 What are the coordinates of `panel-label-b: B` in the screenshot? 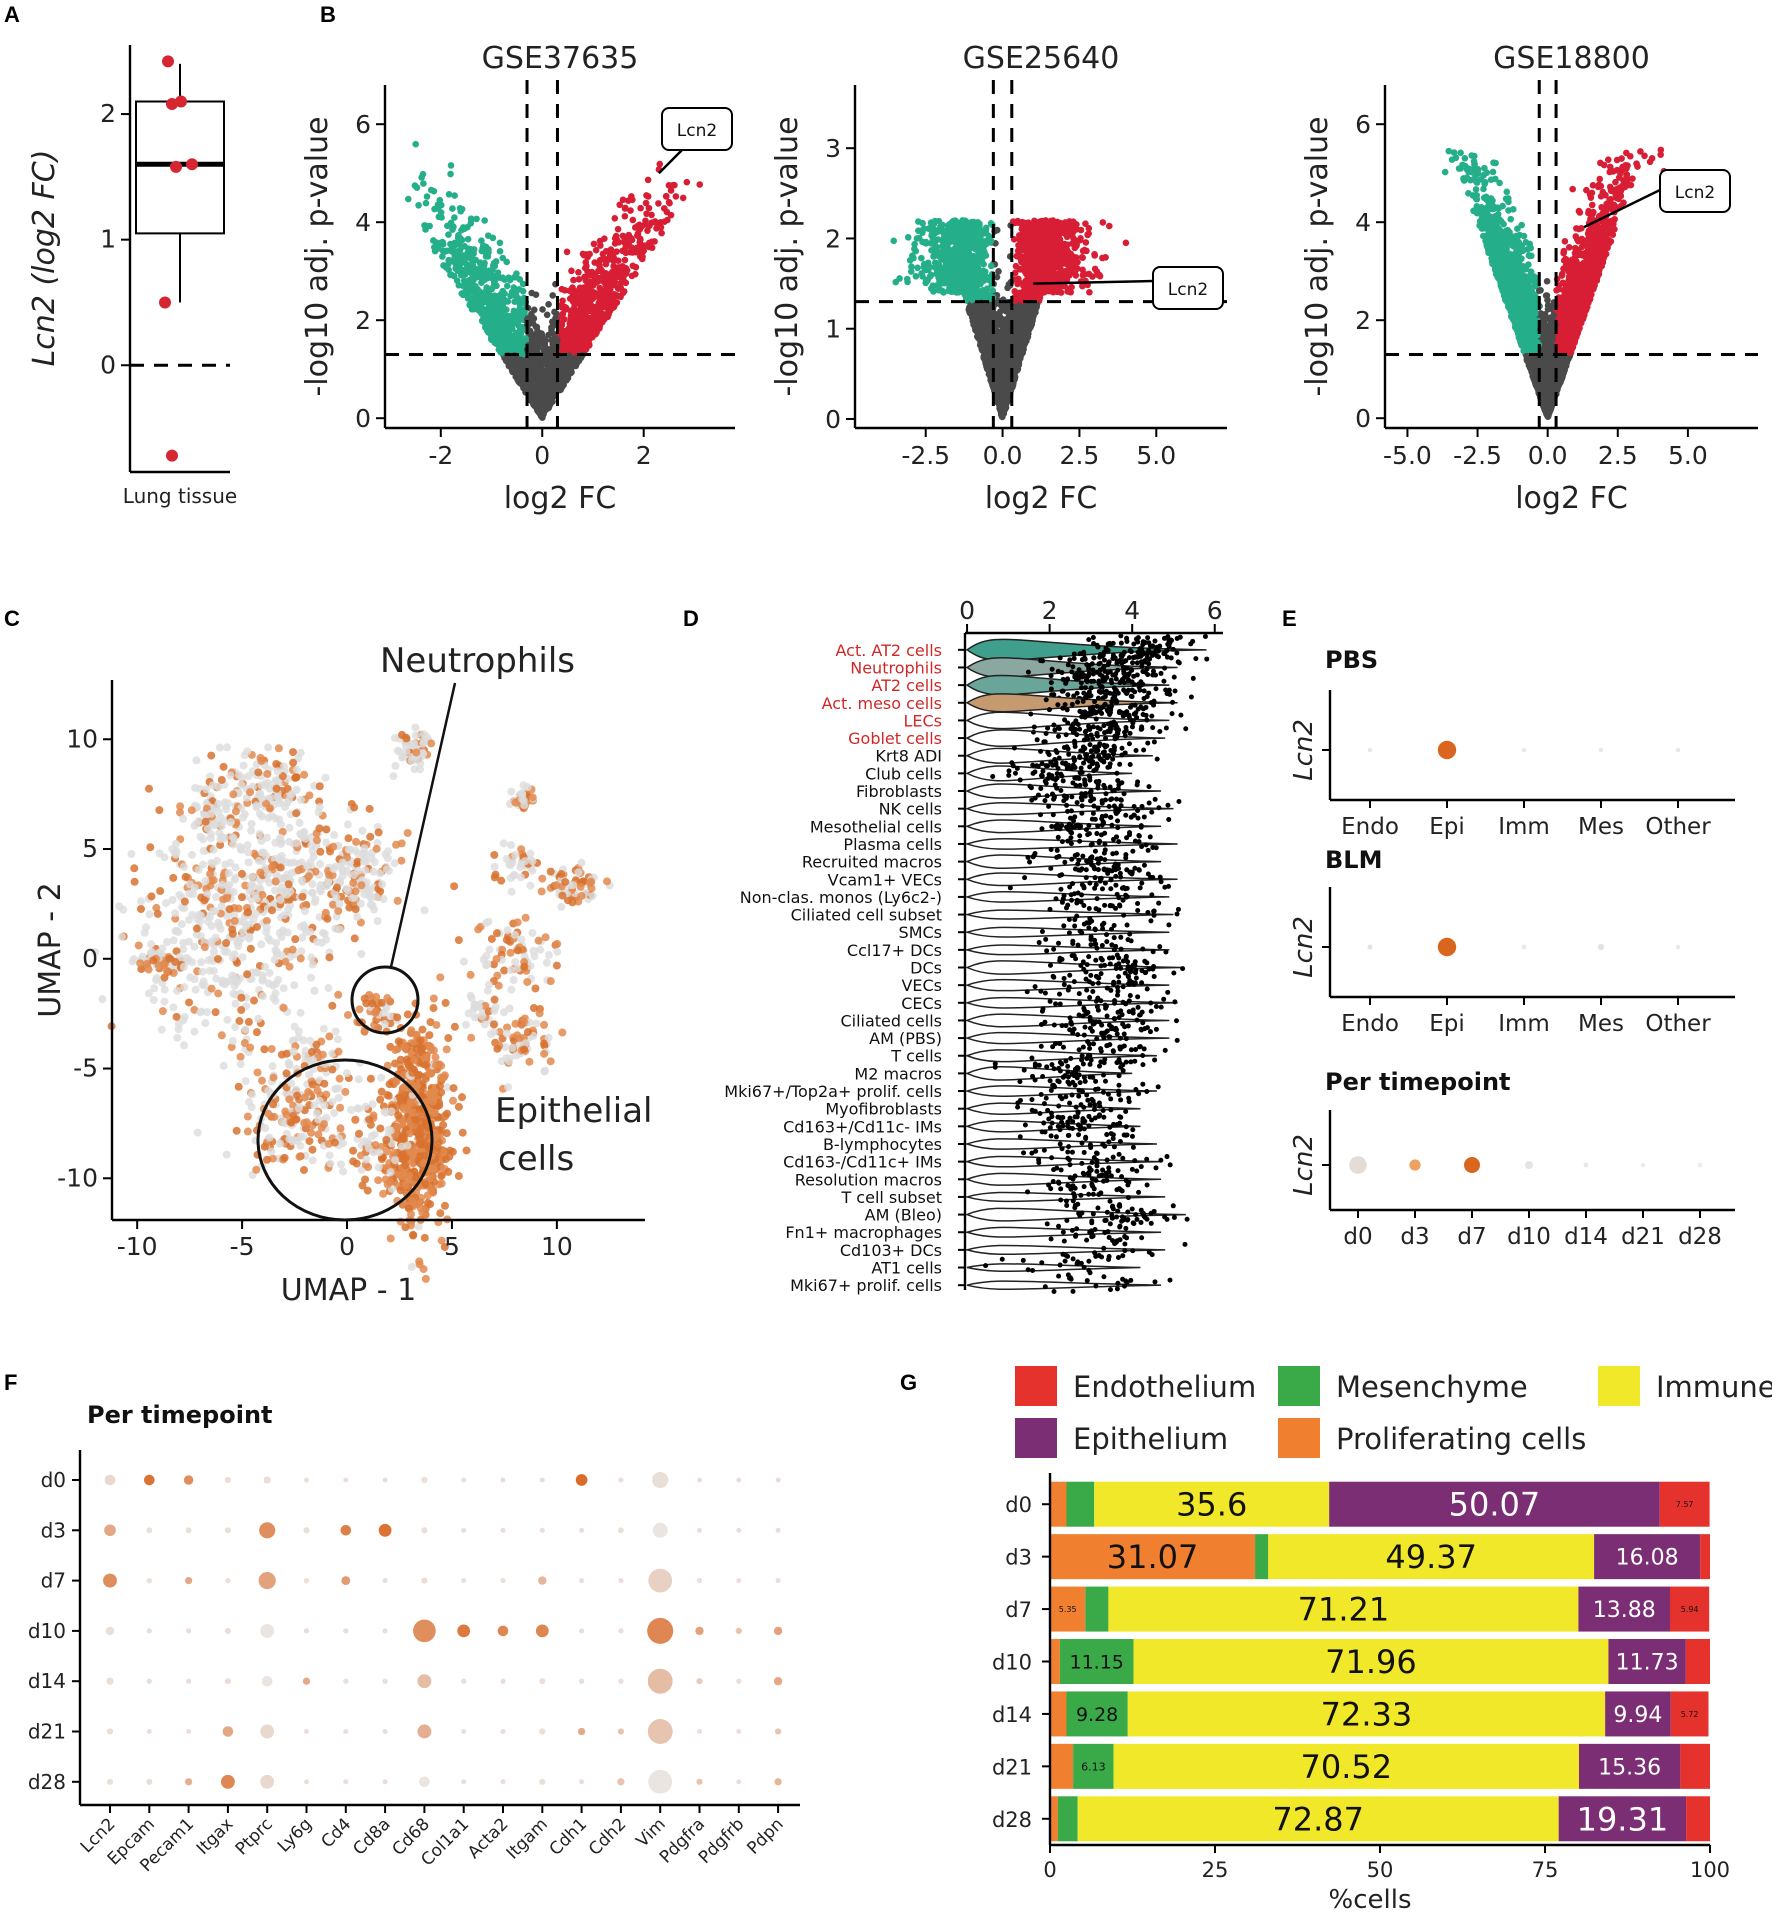 It's located at (328, 14).